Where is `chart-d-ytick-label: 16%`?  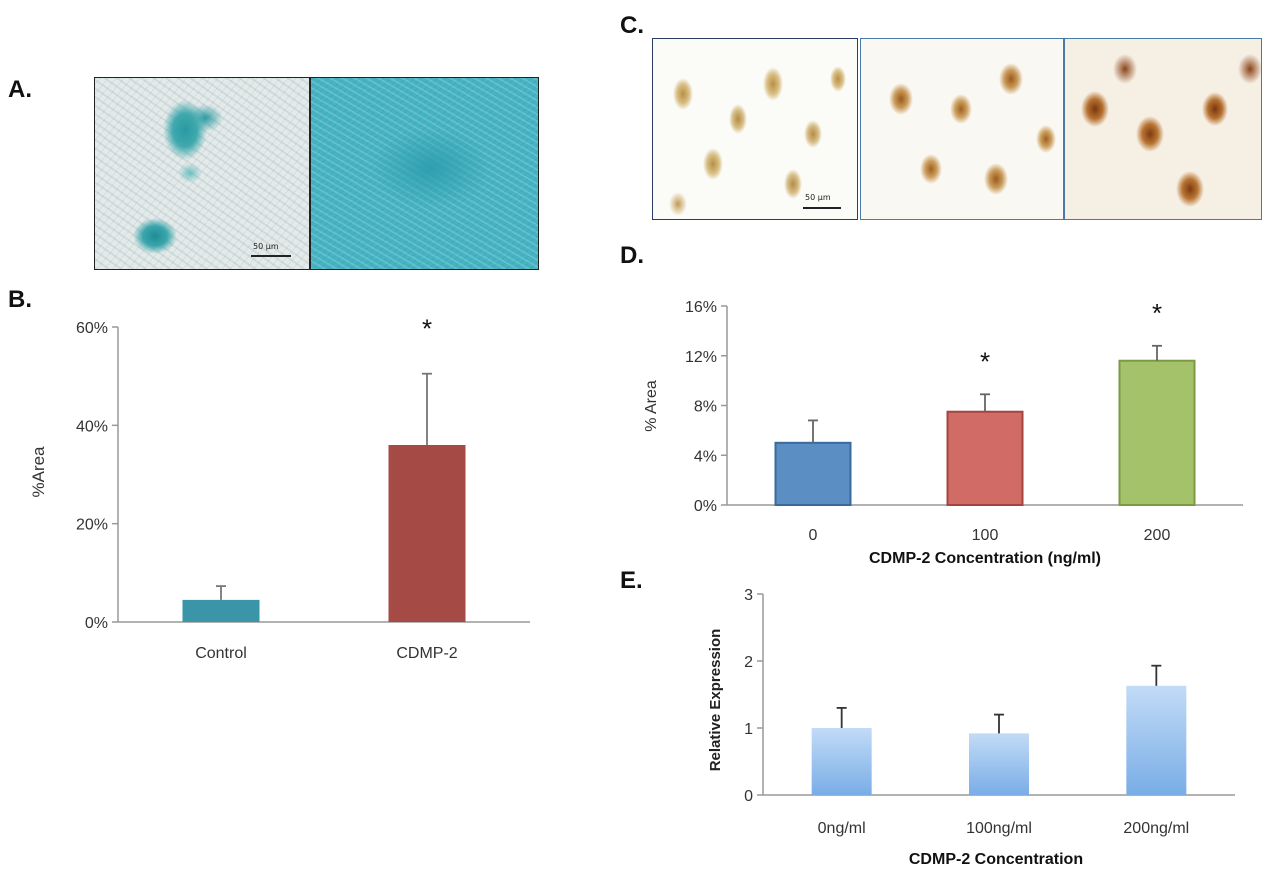
chart-d-ytick-label: 16% is located at coordinates (701, 307).